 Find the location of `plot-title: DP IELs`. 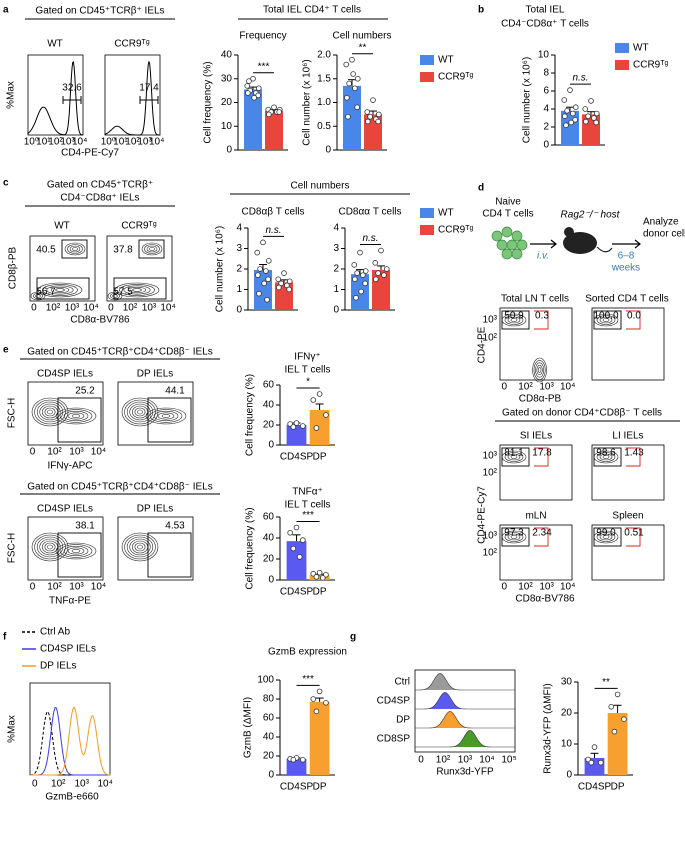

plot-title: DP IELs is located at coordinates (155, 509).